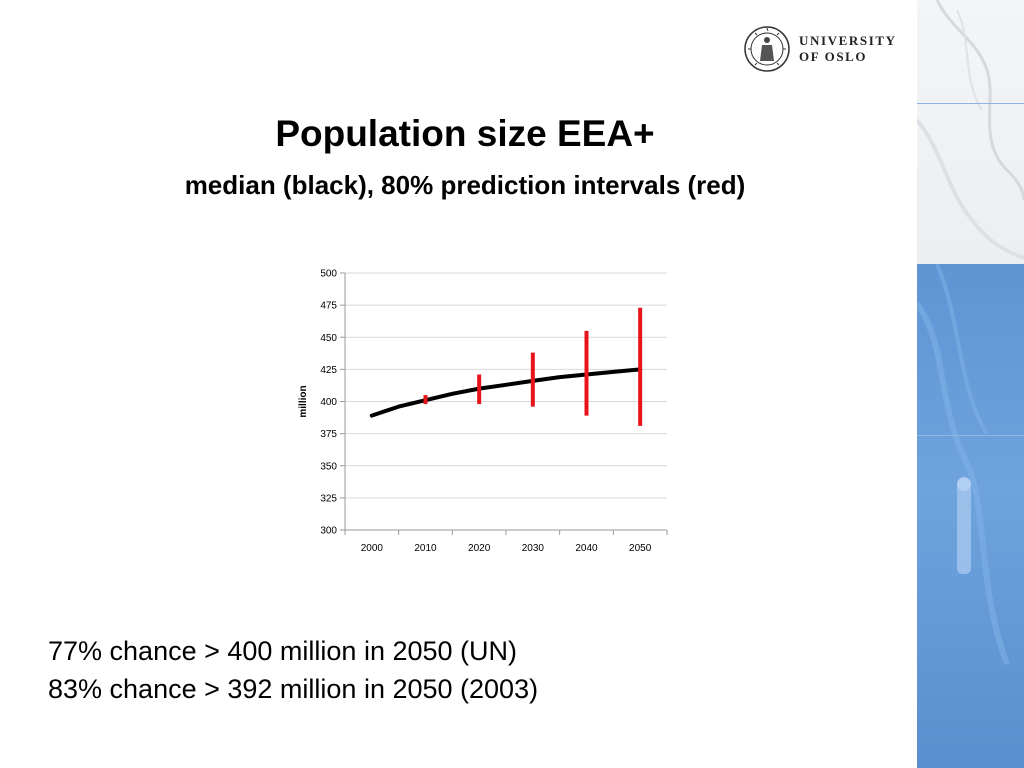 The width and height of the screenshot is (1024, 768). I want to click on x-tick-label: 2030, so click(533, 548).